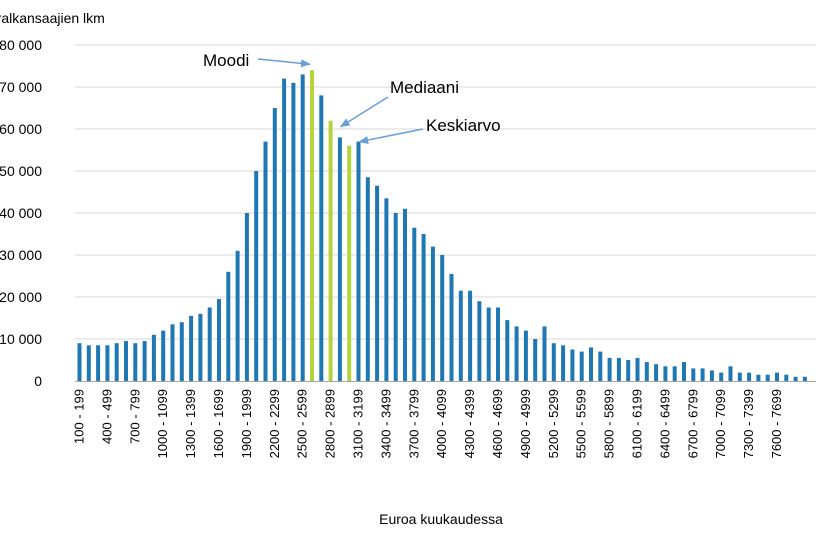 Image resolution: width=816 pixels, height=540 pixels. What do you see at coordinates (441, 519) in the screenshot?
I see `x-axis-title: Euroa kuukaudessa` at bounding box center [441, 519].